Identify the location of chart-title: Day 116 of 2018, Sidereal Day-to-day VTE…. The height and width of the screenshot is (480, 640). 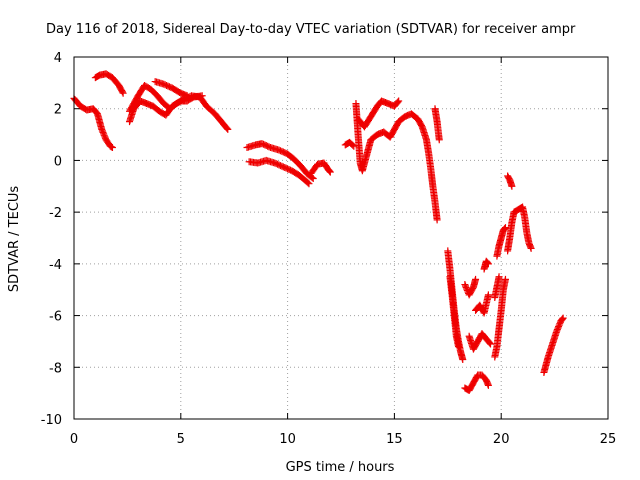
(311, 29).